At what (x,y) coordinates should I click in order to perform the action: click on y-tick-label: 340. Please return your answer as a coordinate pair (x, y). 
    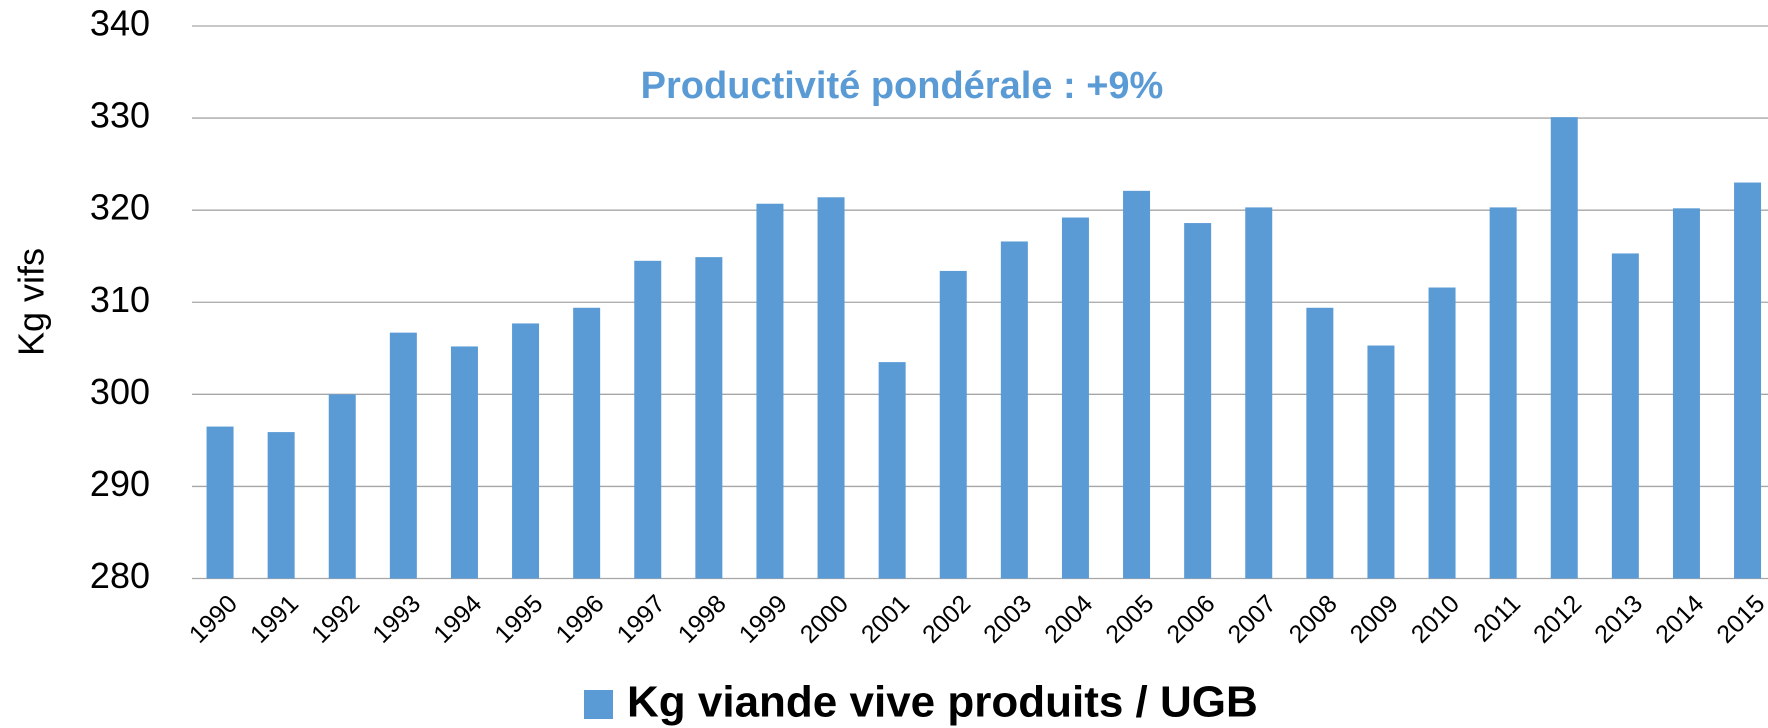
    Looking at the image, I should click on (120, 23).